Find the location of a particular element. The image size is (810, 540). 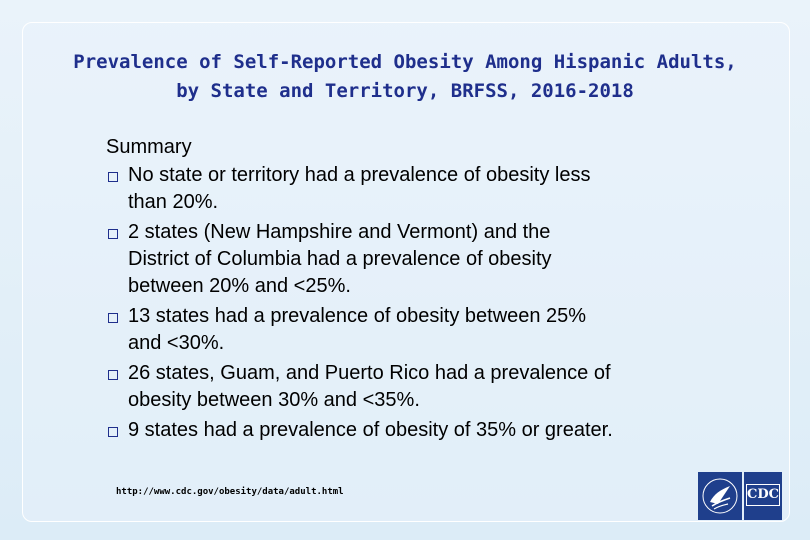

cdc-logo-icon: CDC is located at coordinates (763, 496).